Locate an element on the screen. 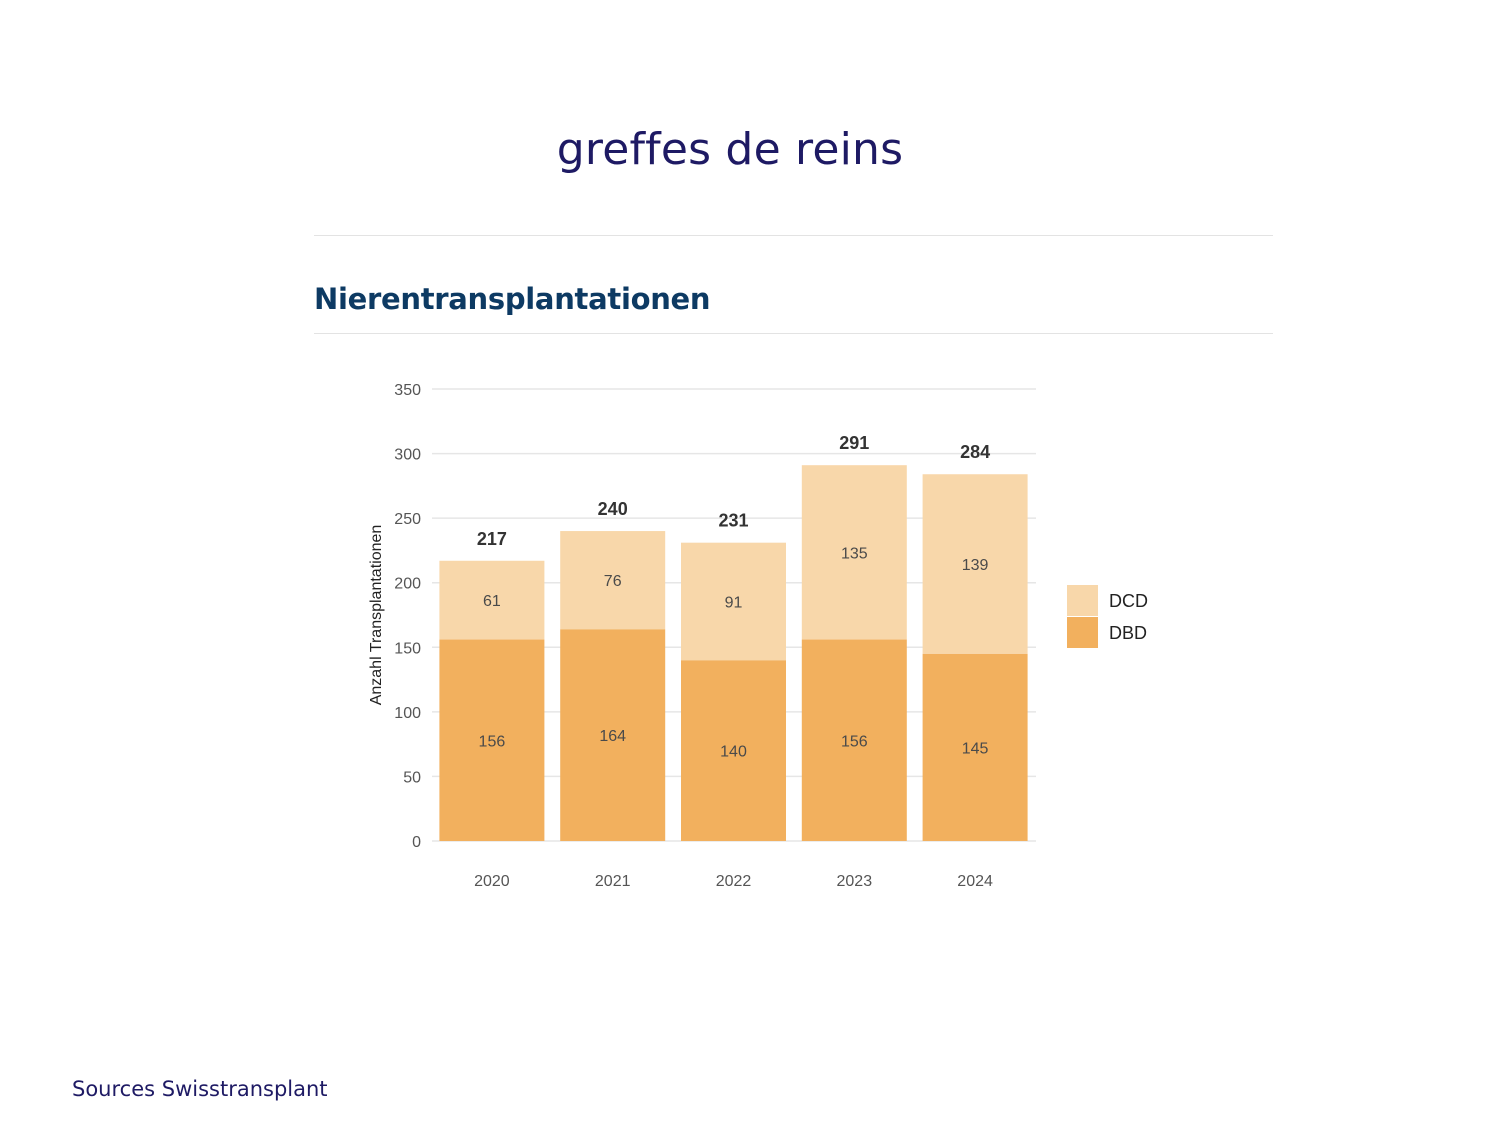 Image resolution: width=1500 pixels, height=1125 pixels. bar-dbd-2023 is located at coordinates (854, 740).